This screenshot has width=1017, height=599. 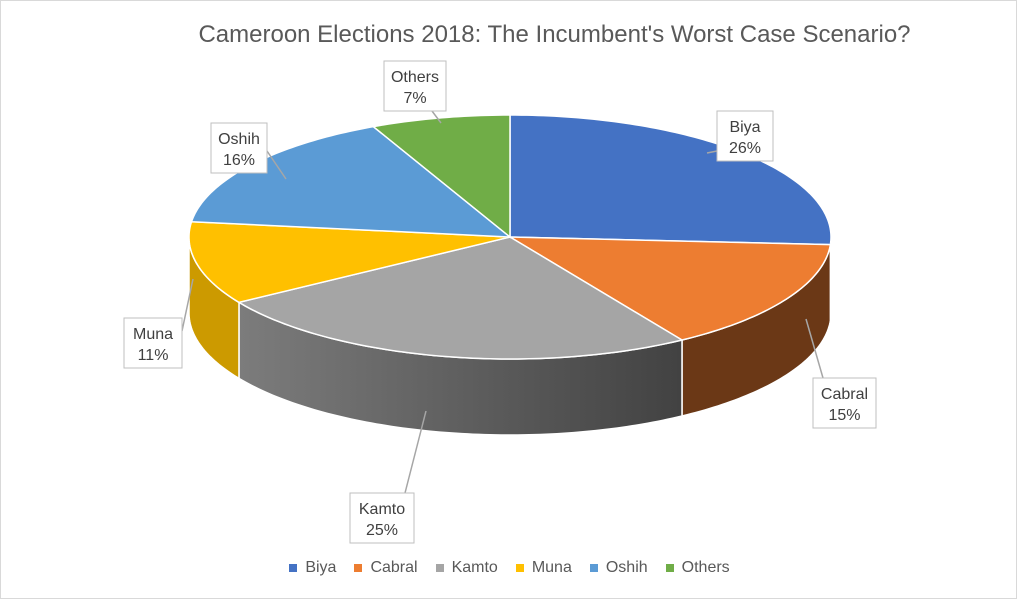 I want to click on data-label-value: 15%, so click(x=844, y=415).